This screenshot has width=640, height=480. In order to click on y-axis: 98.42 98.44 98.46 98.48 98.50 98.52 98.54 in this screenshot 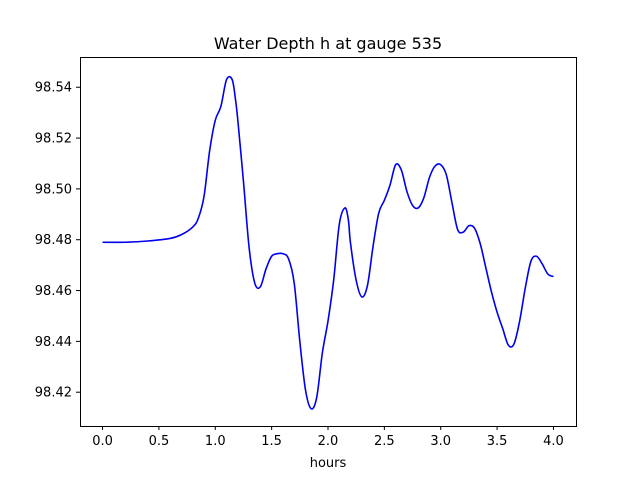, I will do `click(57, 241)`.